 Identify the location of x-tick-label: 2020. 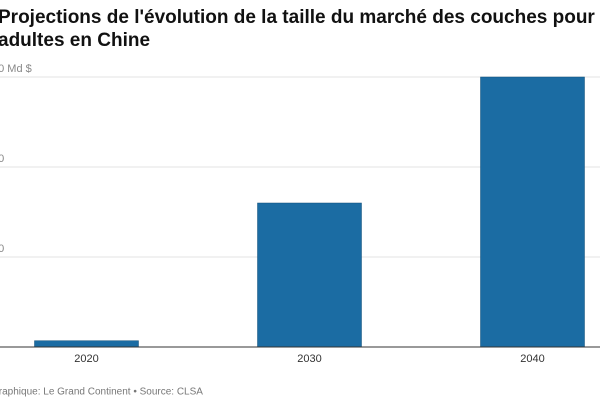
(86, 359).